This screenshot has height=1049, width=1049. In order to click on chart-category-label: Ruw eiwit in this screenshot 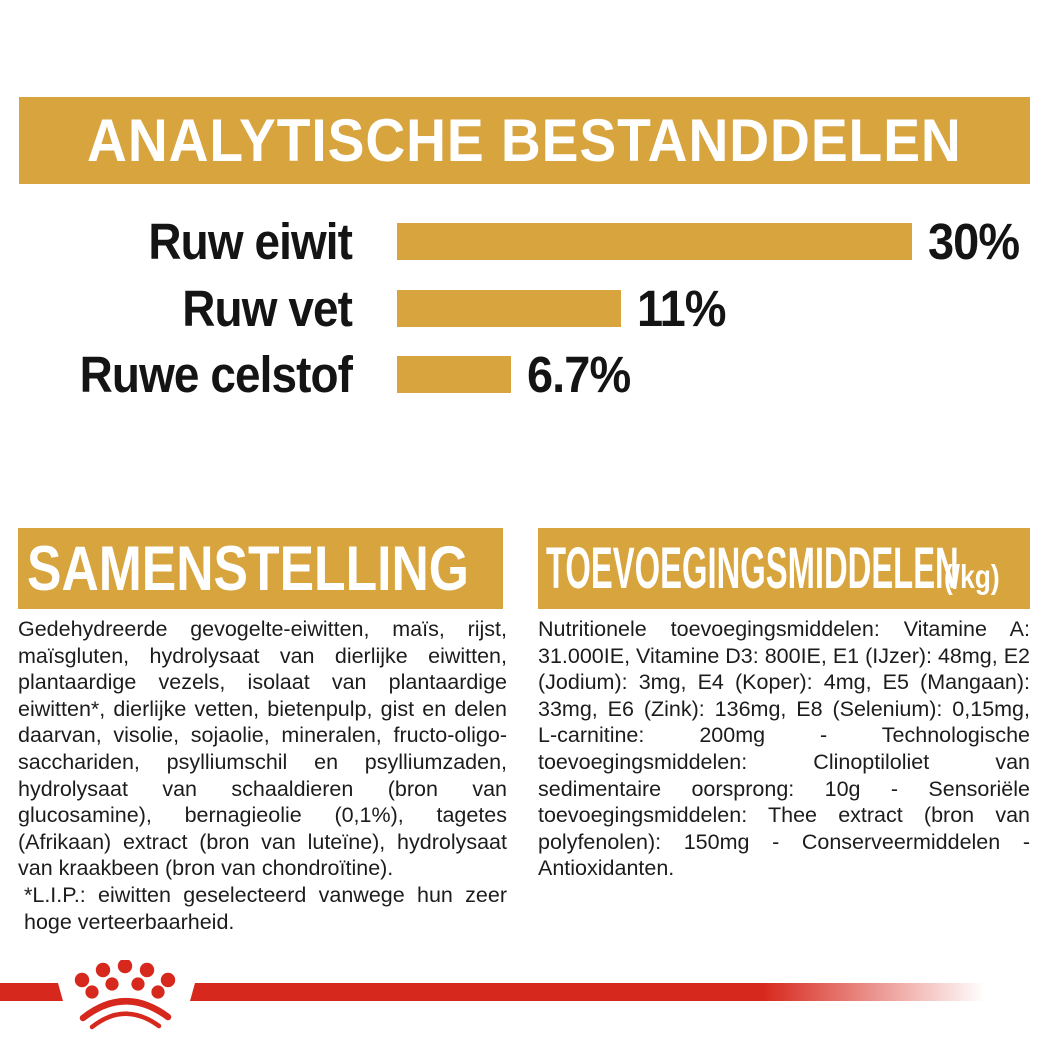, I will do `click(250, 241)`.